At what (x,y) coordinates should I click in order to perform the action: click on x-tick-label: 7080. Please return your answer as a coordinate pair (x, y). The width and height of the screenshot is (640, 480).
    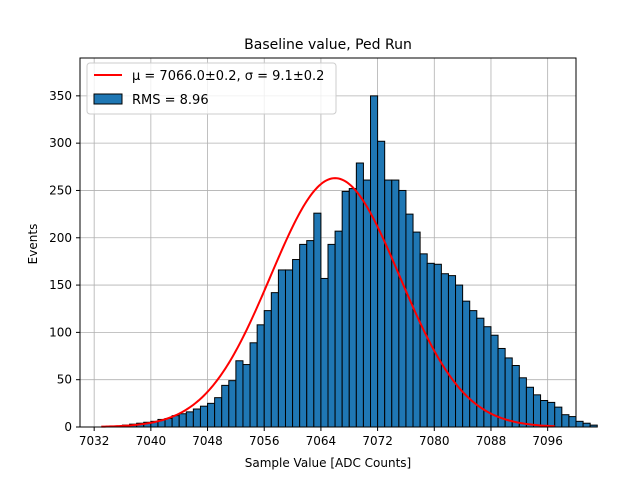
    Looking at the image, I should click on (434, 441).